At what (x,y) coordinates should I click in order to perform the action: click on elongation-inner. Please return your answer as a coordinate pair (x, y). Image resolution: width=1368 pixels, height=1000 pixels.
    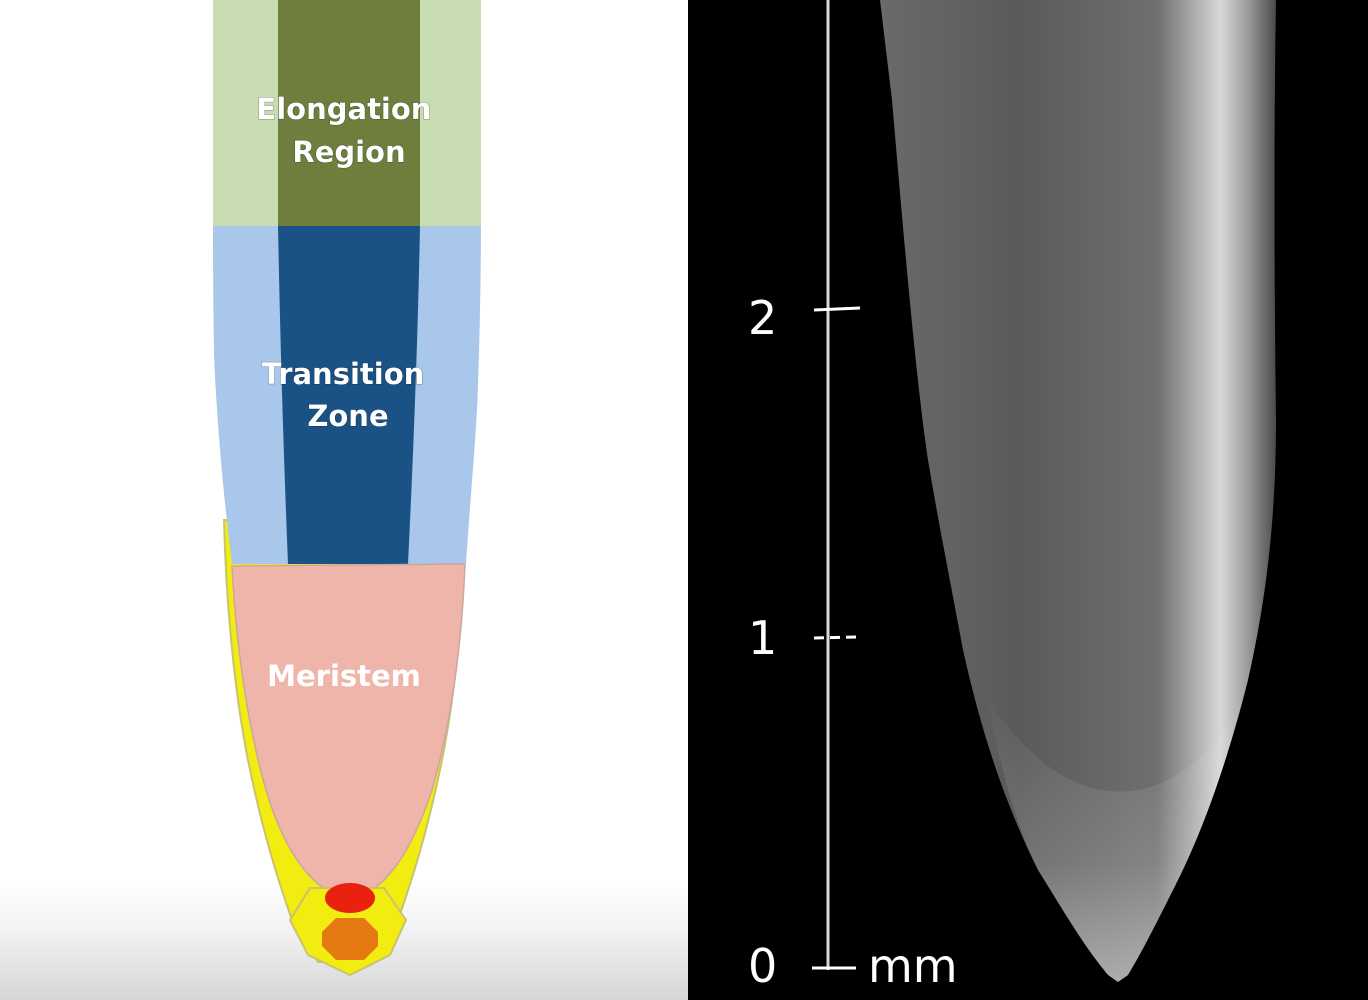
    Looking at the image, I should click on (349, 113).